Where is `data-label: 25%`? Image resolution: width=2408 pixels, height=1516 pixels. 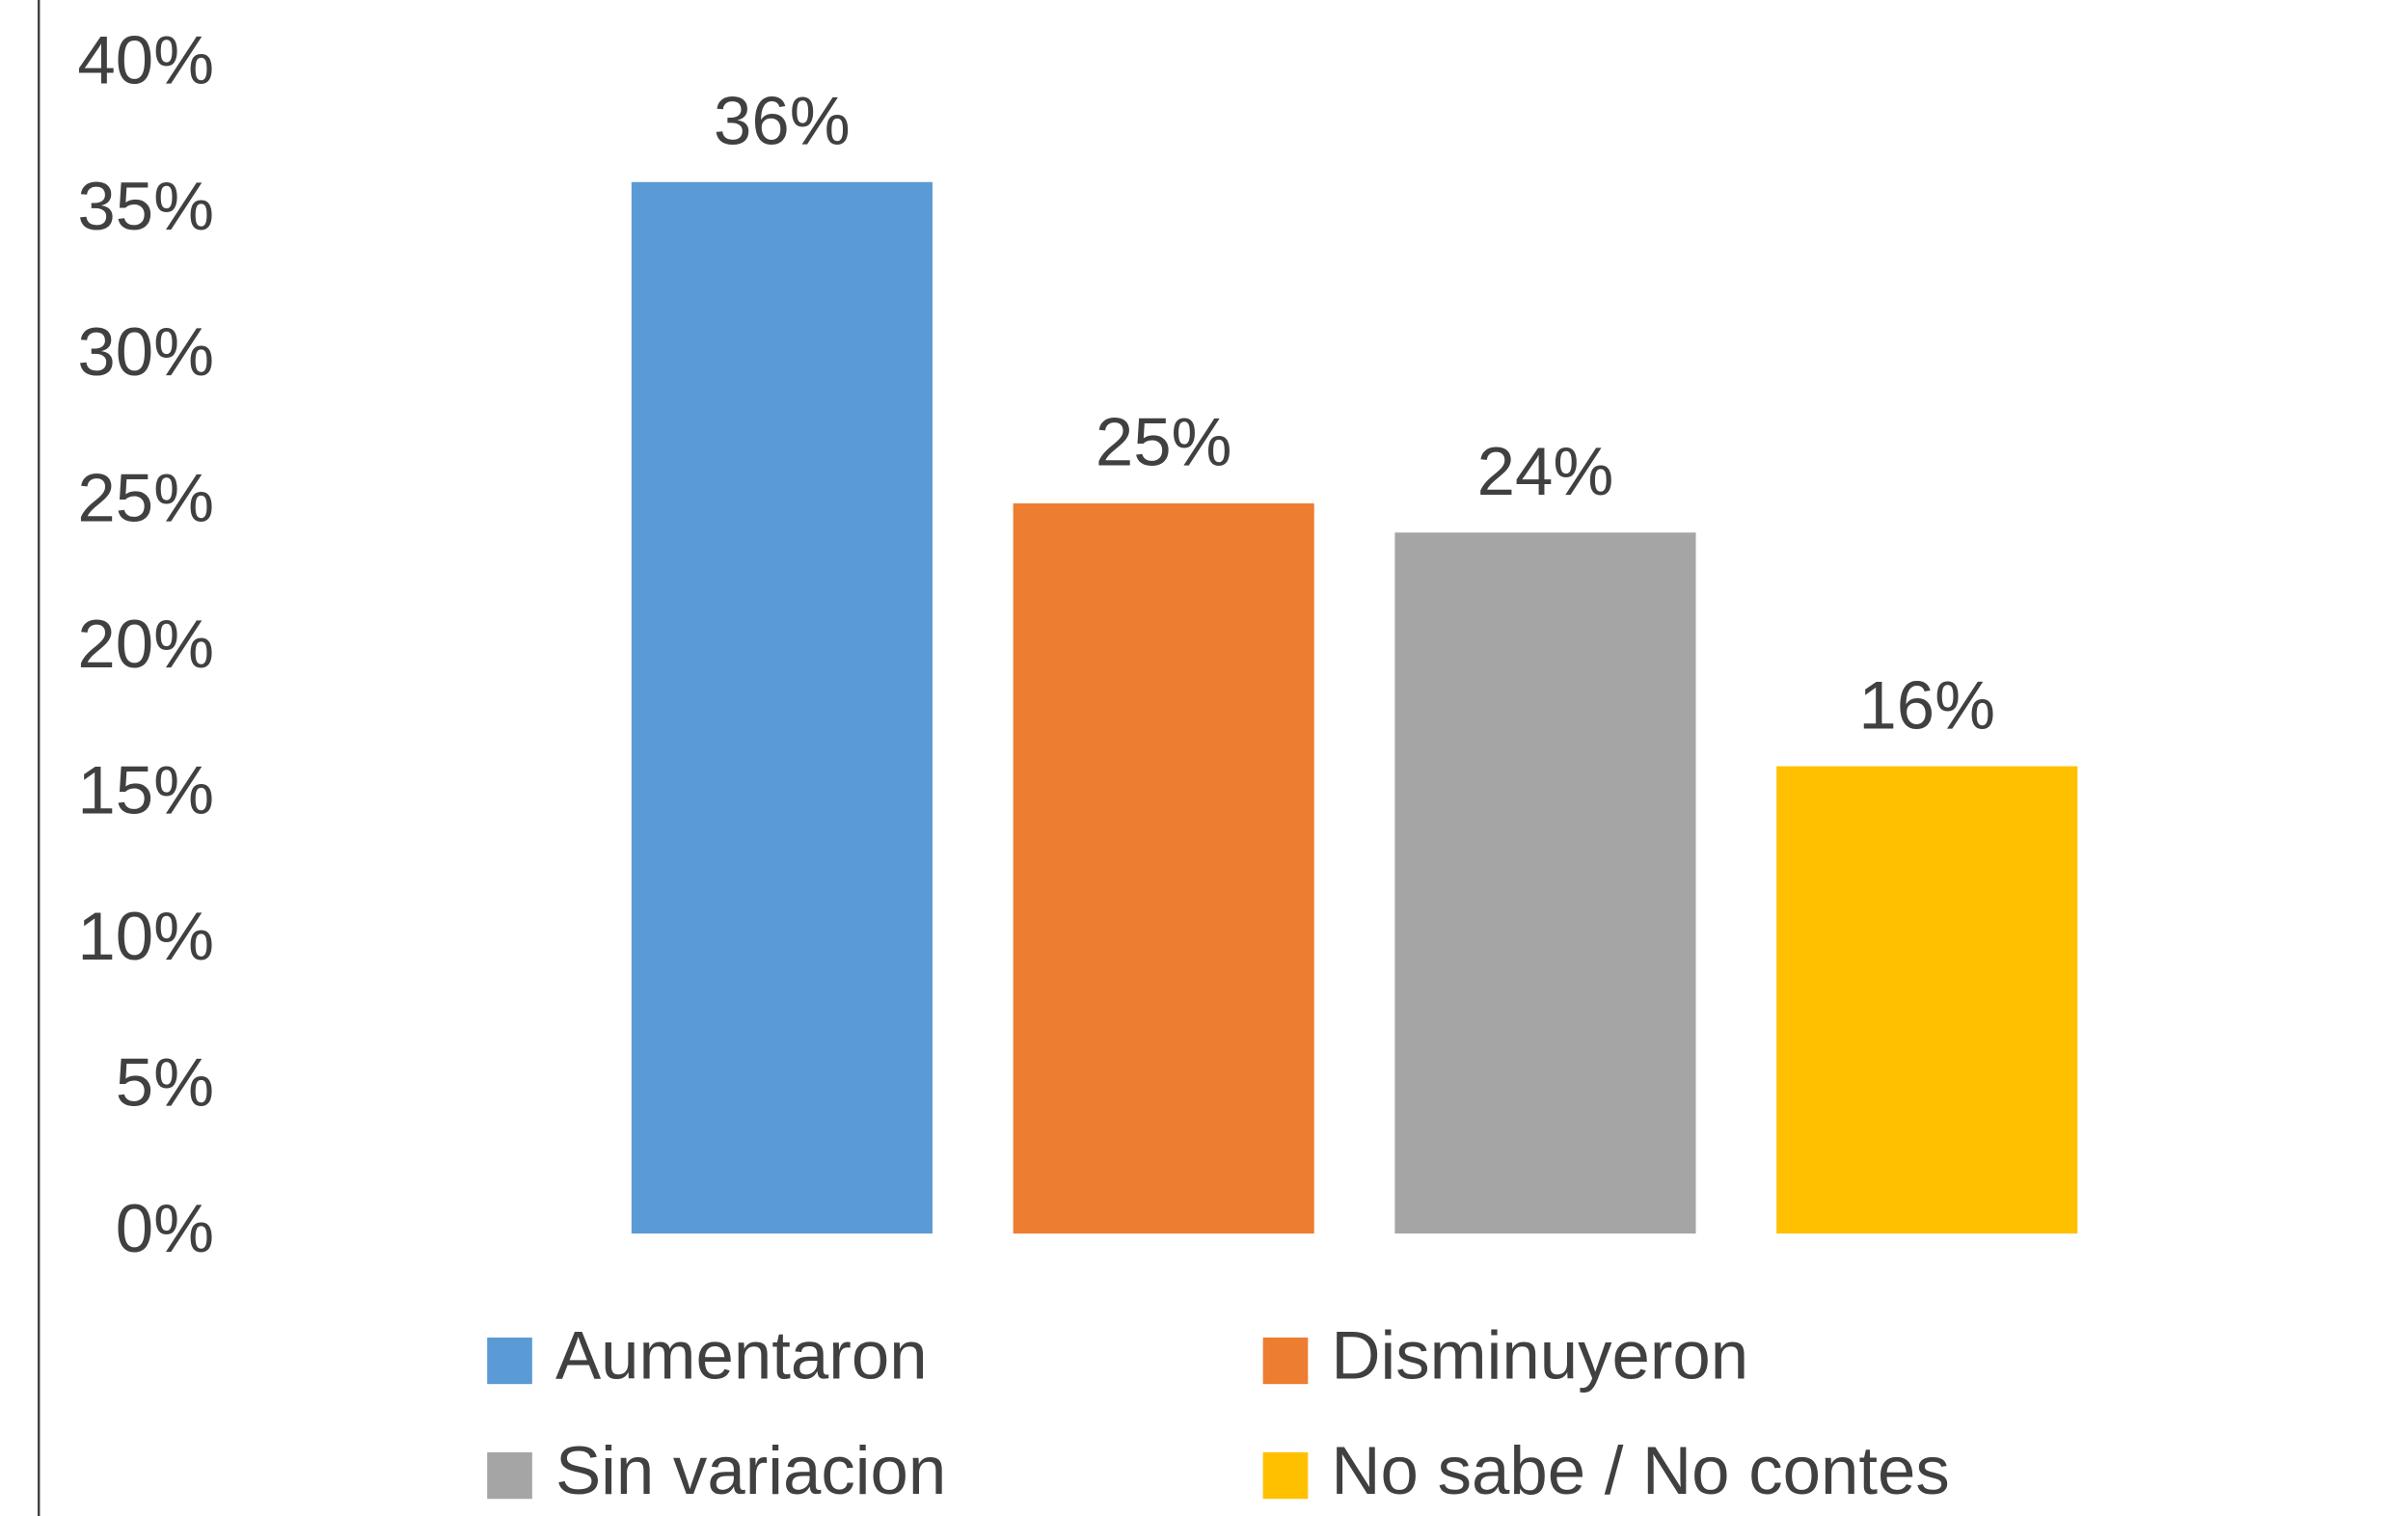
data-label: 25% is located at coordinates (1164, 443).